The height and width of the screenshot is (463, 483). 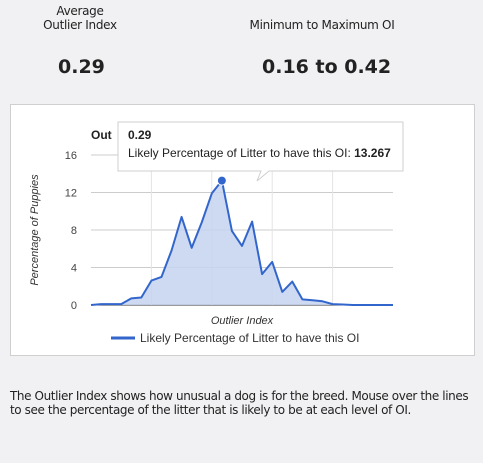 I want to click on stat-average-label: Average Outlier Index, so click(x=80, y=18).